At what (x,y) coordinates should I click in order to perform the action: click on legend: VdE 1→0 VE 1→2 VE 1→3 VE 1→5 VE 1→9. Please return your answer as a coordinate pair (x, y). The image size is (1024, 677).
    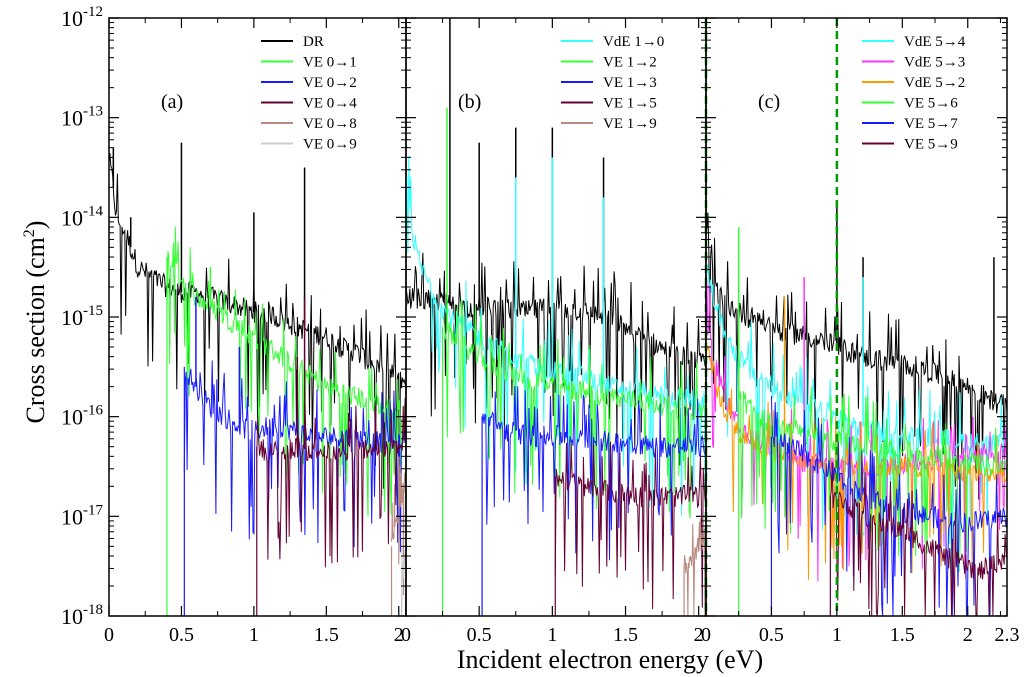
    Looking at the image, I should click on (612, 83).